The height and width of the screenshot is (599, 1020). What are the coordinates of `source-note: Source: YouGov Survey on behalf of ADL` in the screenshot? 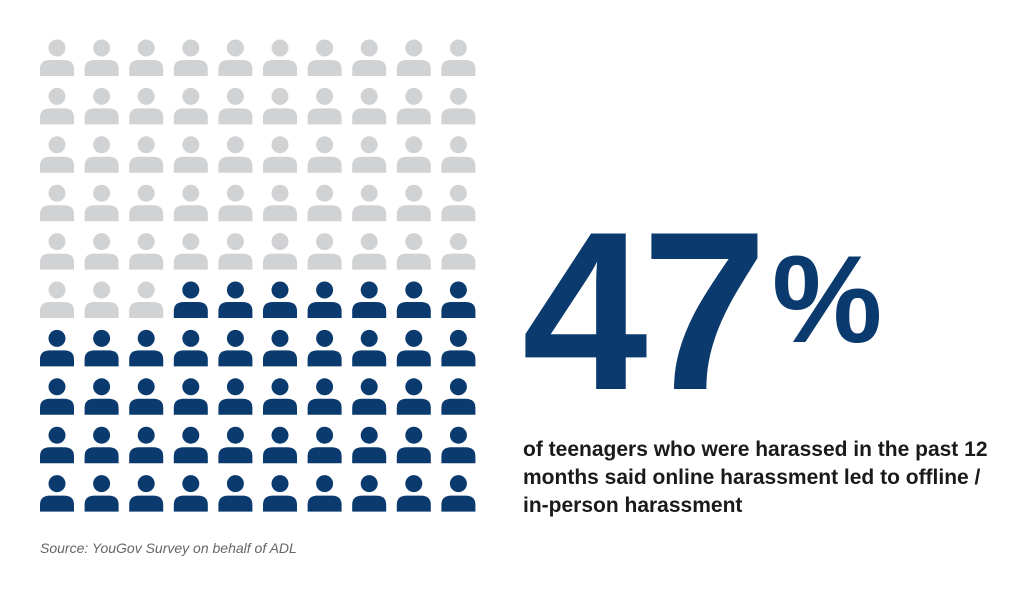 It's located at (168, 548).